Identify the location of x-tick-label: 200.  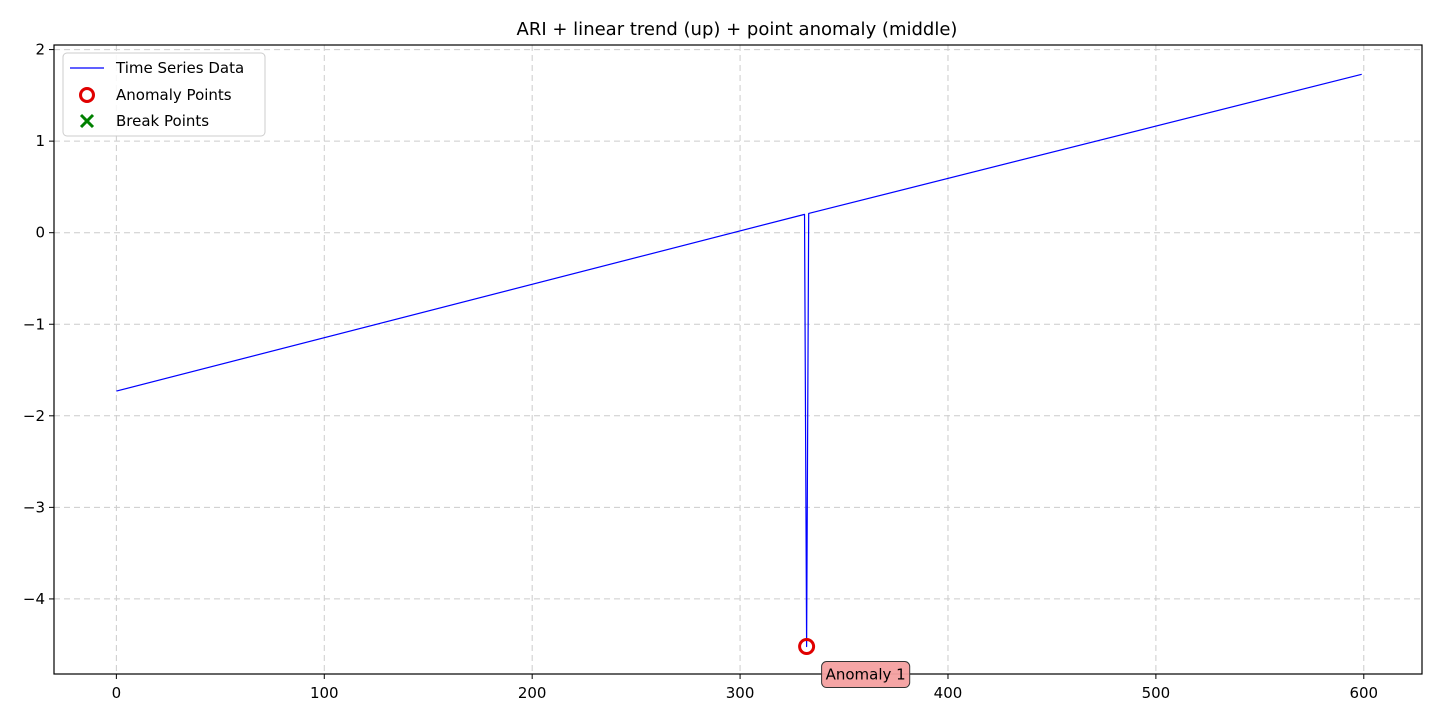
(532, 693).